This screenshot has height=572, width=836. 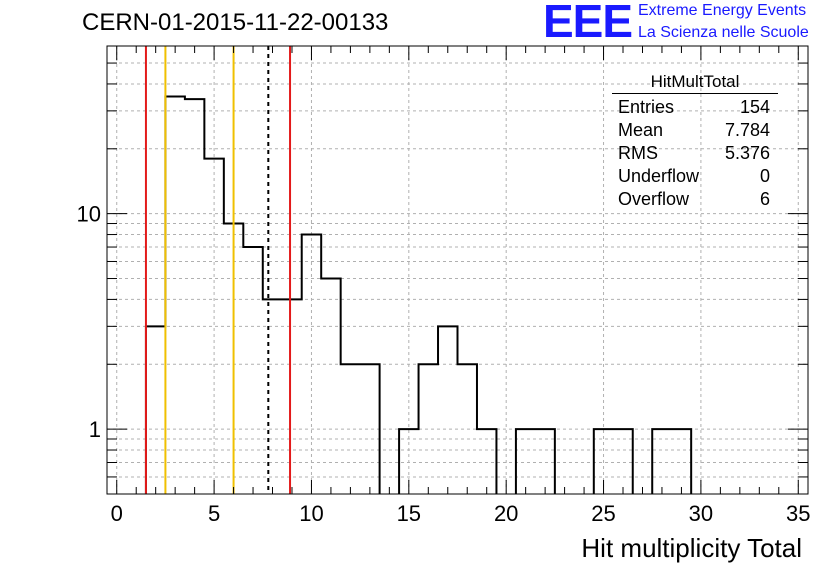 What do you see at coordinates (695, 130) in the screenshot?
I see `stats-row-mean: Mean 7.784` at bounding box center [695, 130].